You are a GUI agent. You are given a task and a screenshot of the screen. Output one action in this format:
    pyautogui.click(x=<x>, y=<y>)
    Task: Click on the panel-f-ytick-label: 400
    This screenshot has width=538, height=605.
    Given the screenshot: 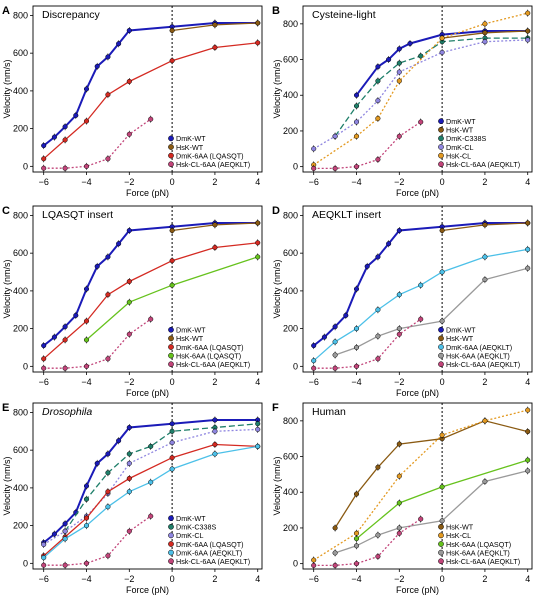 What is the action you would take?
    pyautogui.click(x=290, y=492)
    